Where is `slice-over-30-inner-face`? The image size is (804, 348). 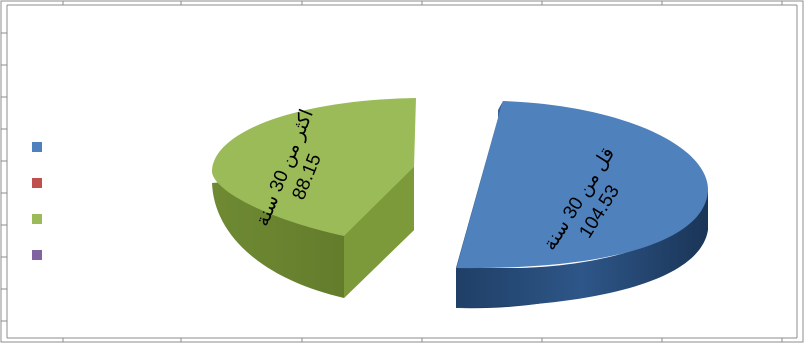
slice-over-30-inner-face is located at coordinates (379, 232).